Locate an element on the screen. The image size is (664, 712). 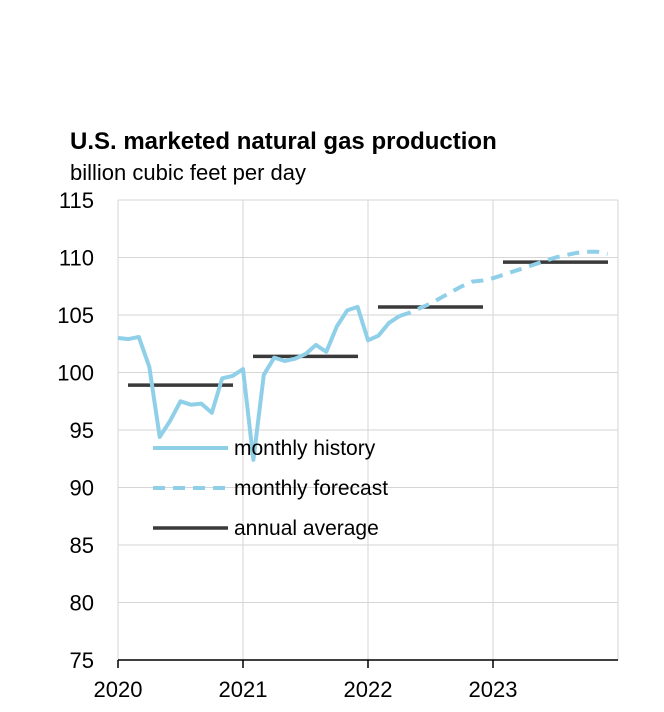
y-tick-label: 90 is located at coordinates (82, 488).